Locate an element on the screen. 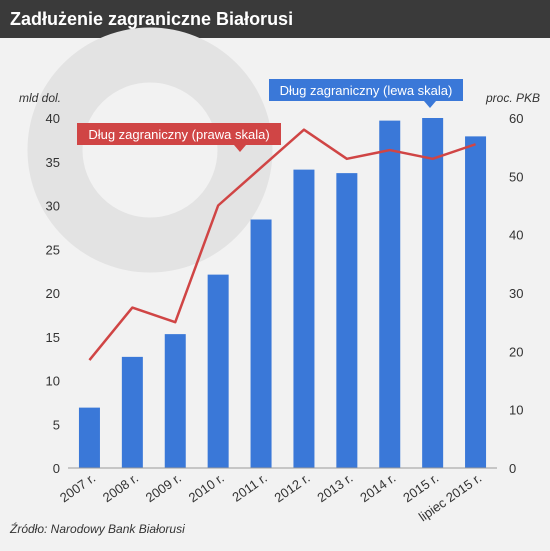  left-tick-label: 30 is located at coordinates (53, 206).